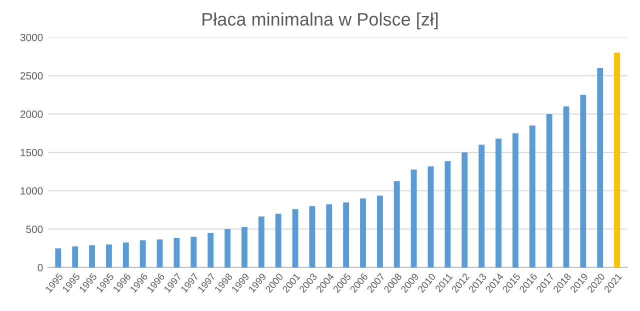 The width and height of the screenshot is (640, 311). What do you see at coordinates (34, 229) in the screenshot?
I see `y-tick-label: 500` at bounding box center [34, 229].